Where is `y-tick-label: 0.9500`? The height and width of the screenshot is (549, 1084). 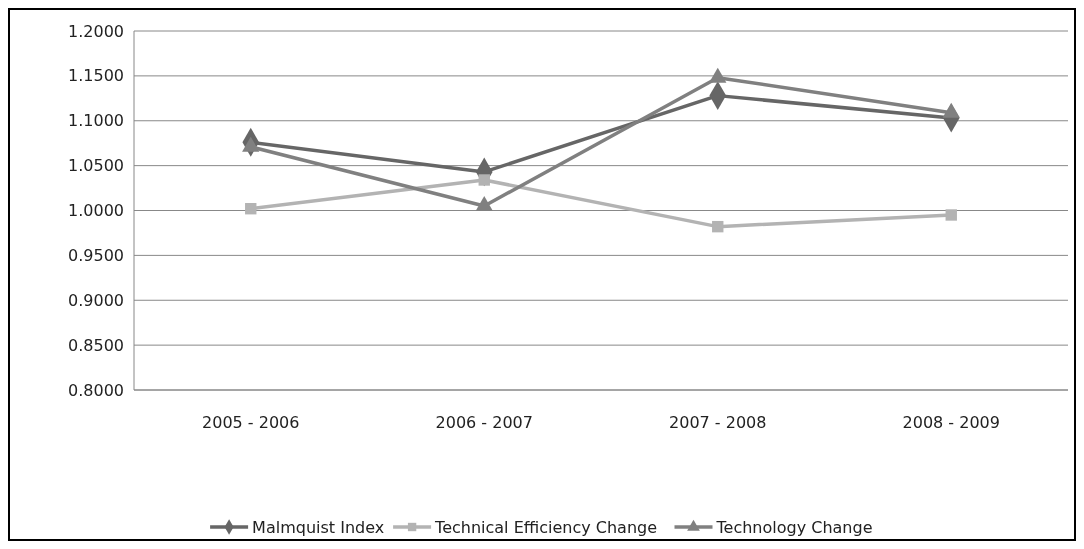 y-tick-label: 0.9500 is located at coordinates (96, 255).